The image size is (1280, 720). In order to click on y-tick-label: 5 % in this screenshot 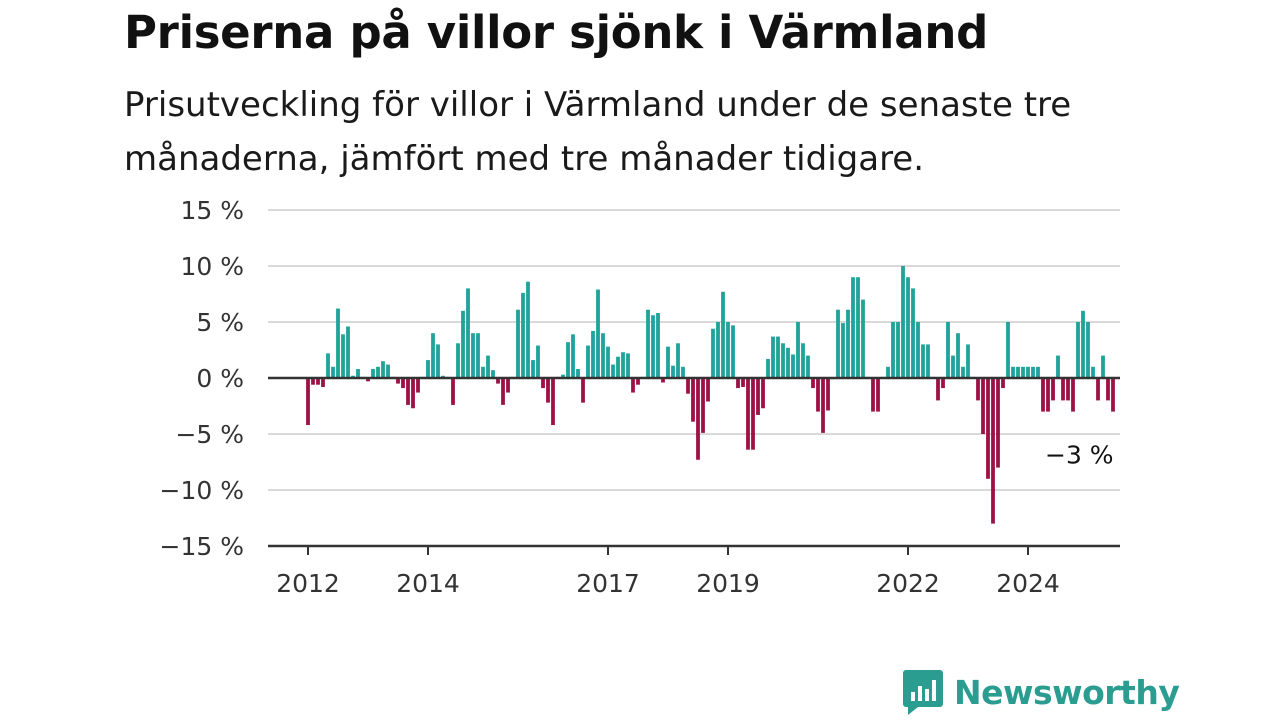, I will do `click(220, 322)`.